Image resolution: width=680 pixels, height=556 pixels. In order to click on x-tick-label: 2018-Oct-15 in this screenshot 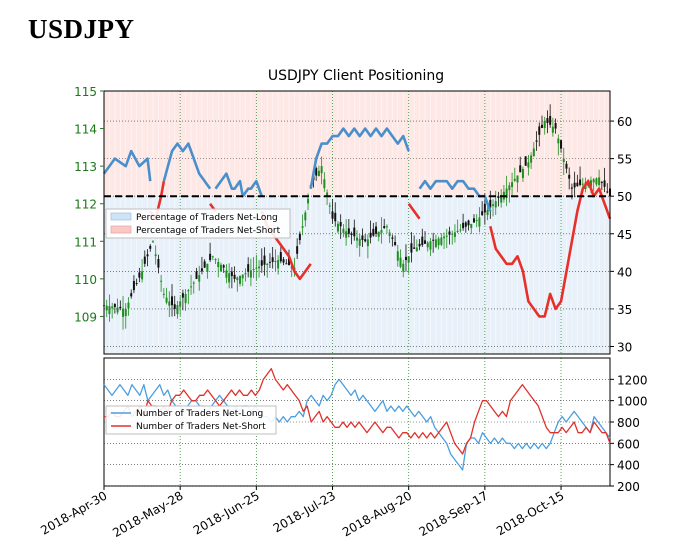, I will do `click(530, 513)`.